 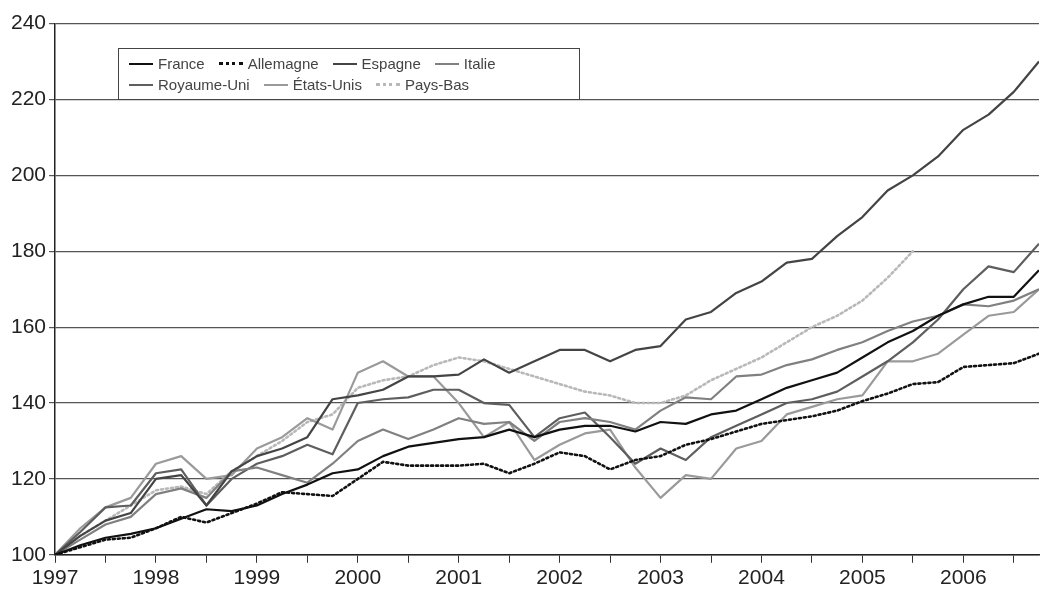 What do you see at coordinates (257, 577) in the screenshot?
I see `x-tick-label: 1999` at bounding box center [257, 577].